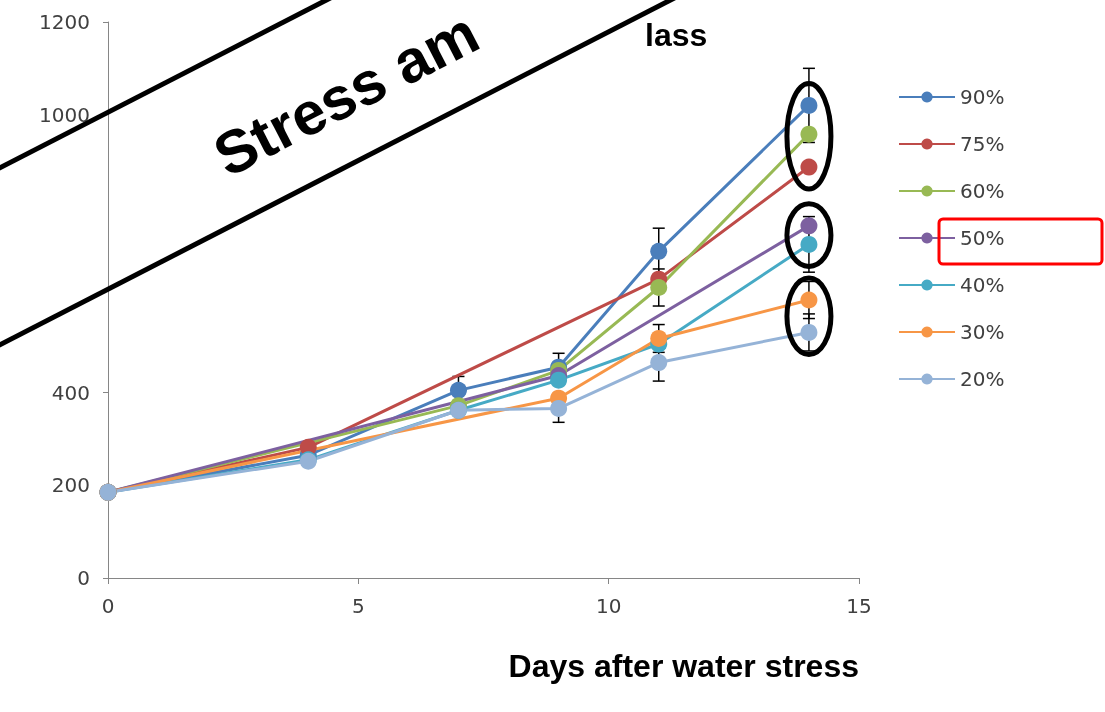  Describe the element at coordinates (676, 35) in the screenshot. I see `chart-title: lass` at that location.